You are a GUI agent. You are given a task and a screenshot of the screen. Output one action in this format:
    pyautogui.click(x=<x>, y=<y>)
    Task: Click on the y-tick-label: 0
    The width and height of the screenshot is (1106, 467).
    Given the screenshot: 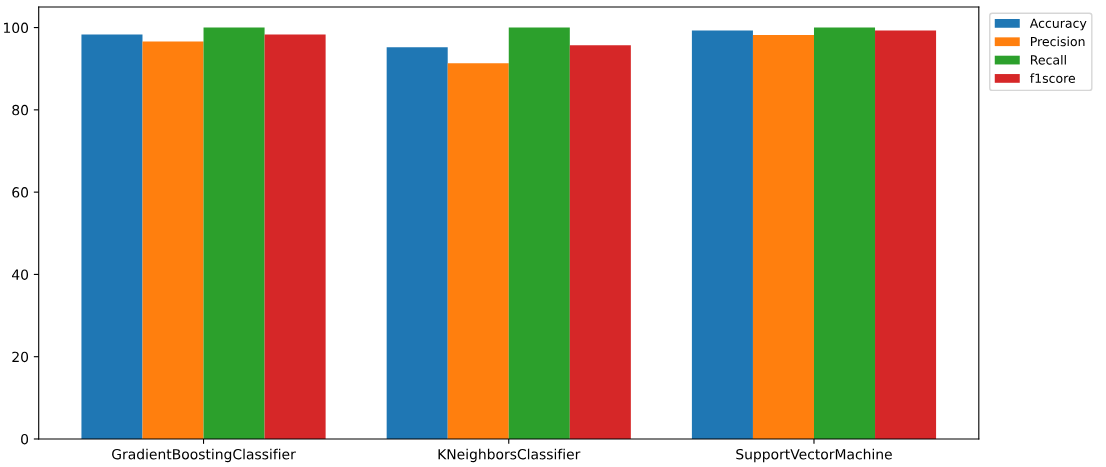 What is the action you would take?
    pyautogui.click(x=25, y=439)
    